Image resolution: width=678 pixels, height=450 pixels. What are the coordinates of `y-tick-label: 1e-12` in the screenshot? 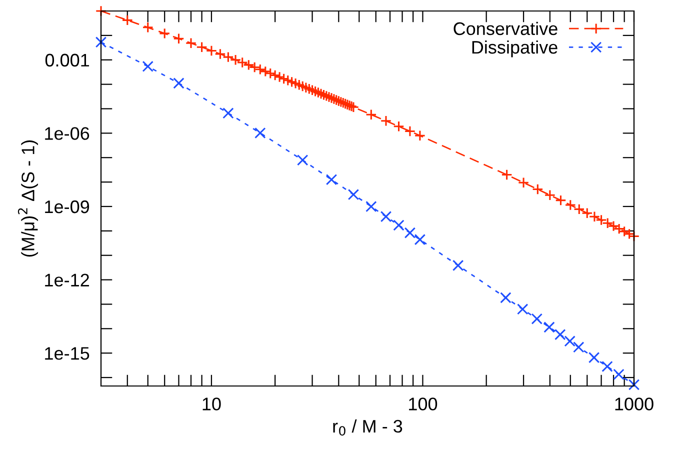 It's located at (67, 280).